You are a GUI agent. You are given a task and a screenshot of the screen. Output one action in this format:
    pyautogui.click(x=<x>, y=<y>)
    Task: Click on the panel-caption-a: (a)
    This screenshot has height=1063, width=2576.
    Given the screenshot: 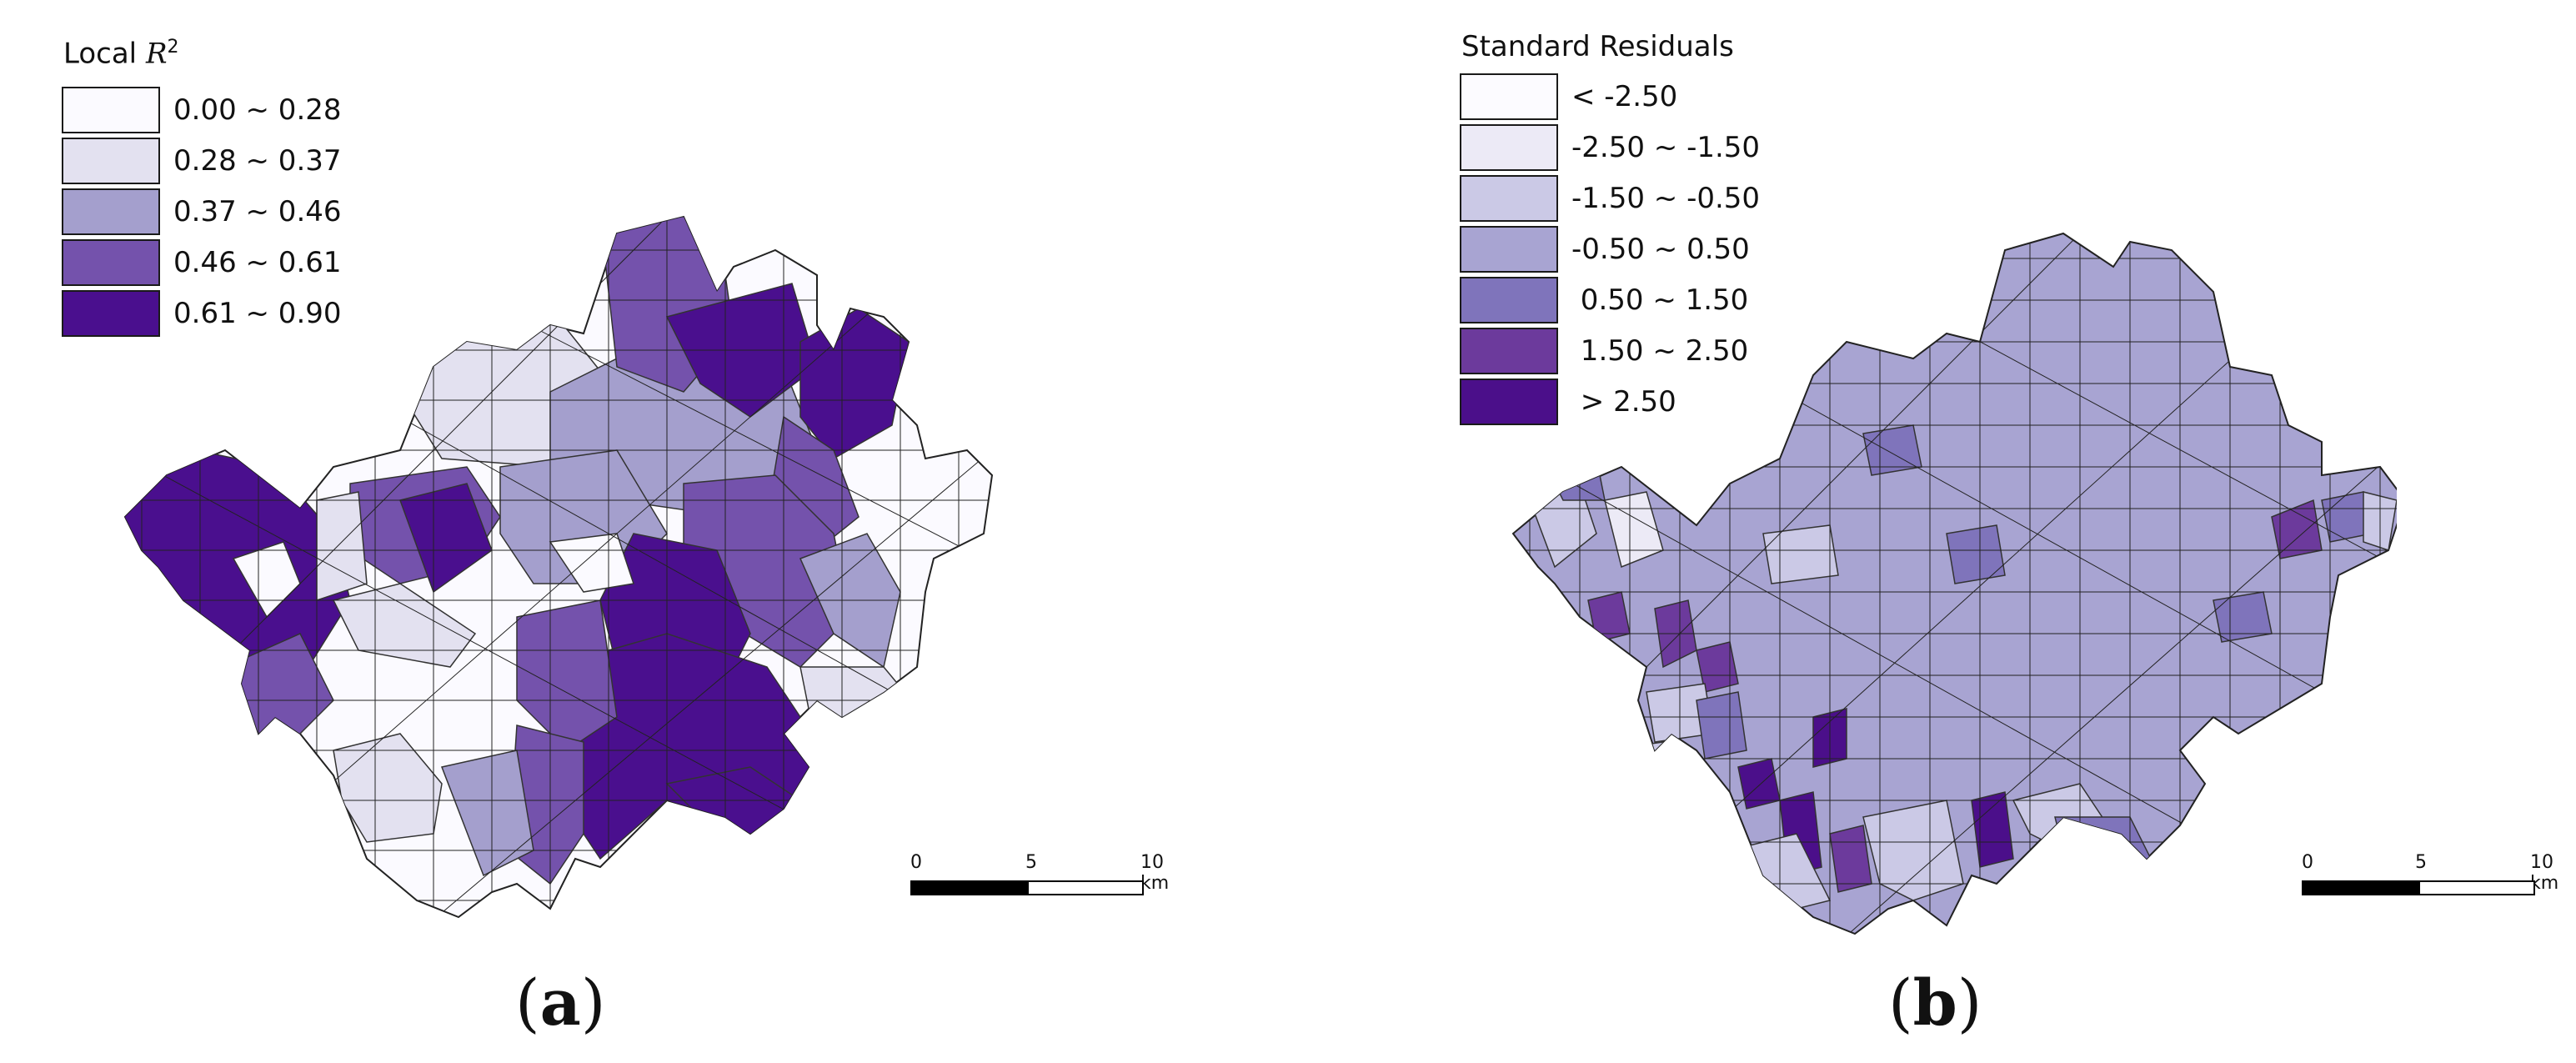 What is the action you would take?
    pyautogui.click(x=560, y=1002)
    